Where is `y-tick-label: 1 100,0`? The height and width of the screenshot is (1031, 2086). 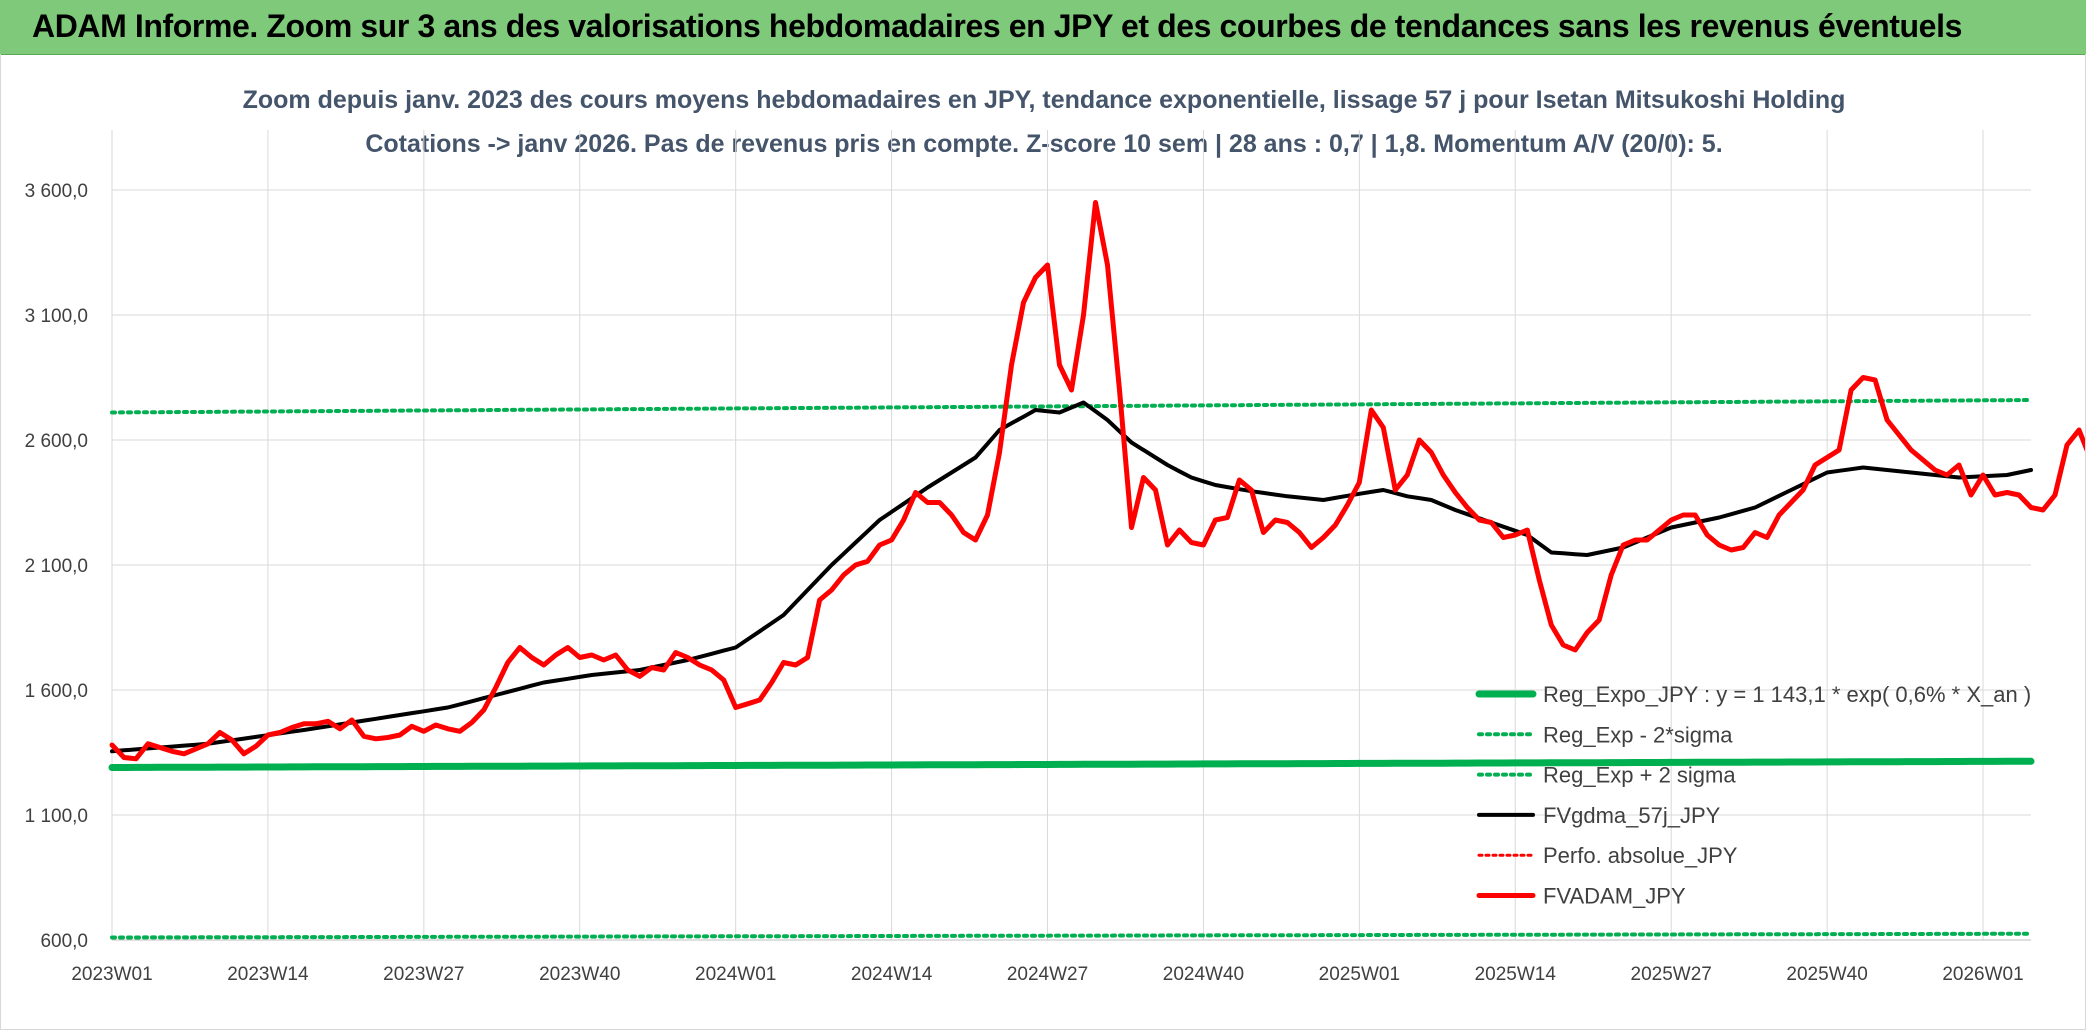 y-tick-label: 1 100,0 is located at coordinates (56, 816).